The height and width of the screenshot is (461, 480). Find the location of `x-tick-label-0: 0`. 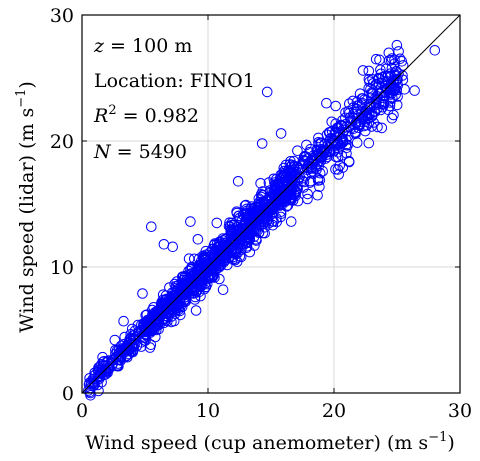

x-tick-label-0: 0 is located at coordinates (82, 411).